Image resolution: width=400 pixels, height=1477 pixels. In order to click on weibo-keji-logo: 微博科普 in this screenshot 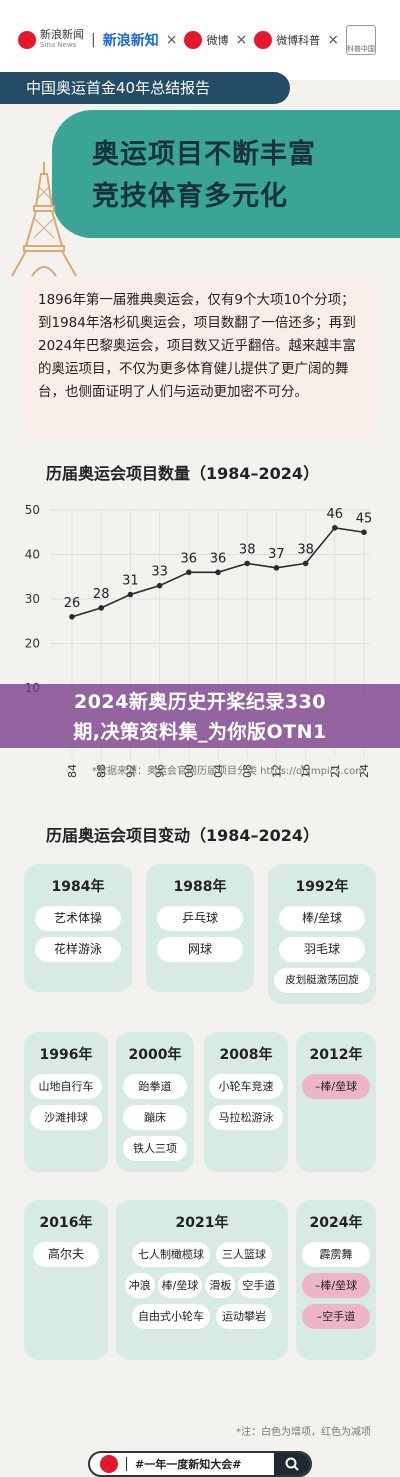, I will do `click(287, 40)`.